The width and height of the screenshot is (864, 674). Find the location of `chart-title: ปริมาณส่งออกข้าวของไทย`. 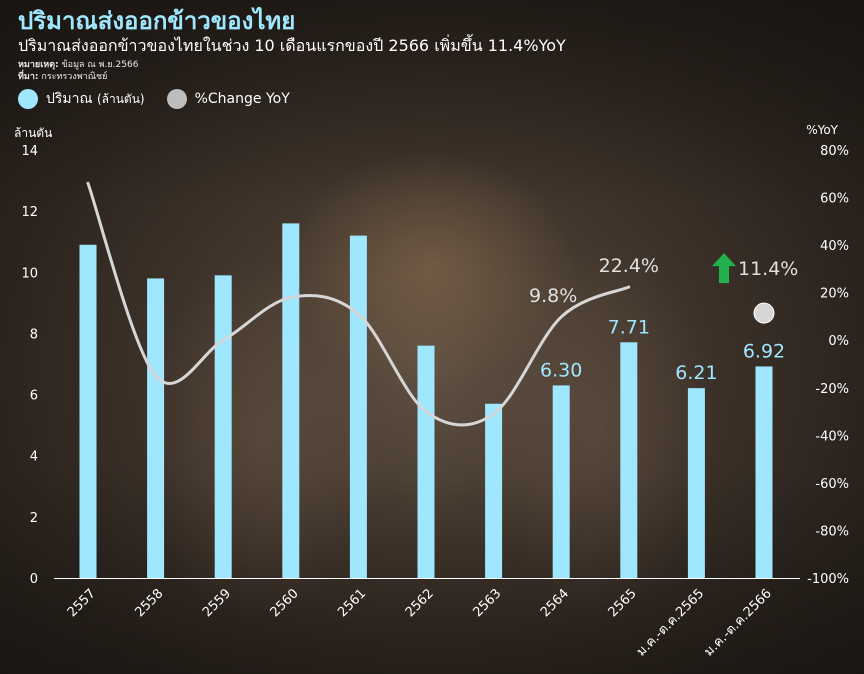

chart-title: ปริมาณส่งออกข้าวของไทย is located at coordinates (157, 21).